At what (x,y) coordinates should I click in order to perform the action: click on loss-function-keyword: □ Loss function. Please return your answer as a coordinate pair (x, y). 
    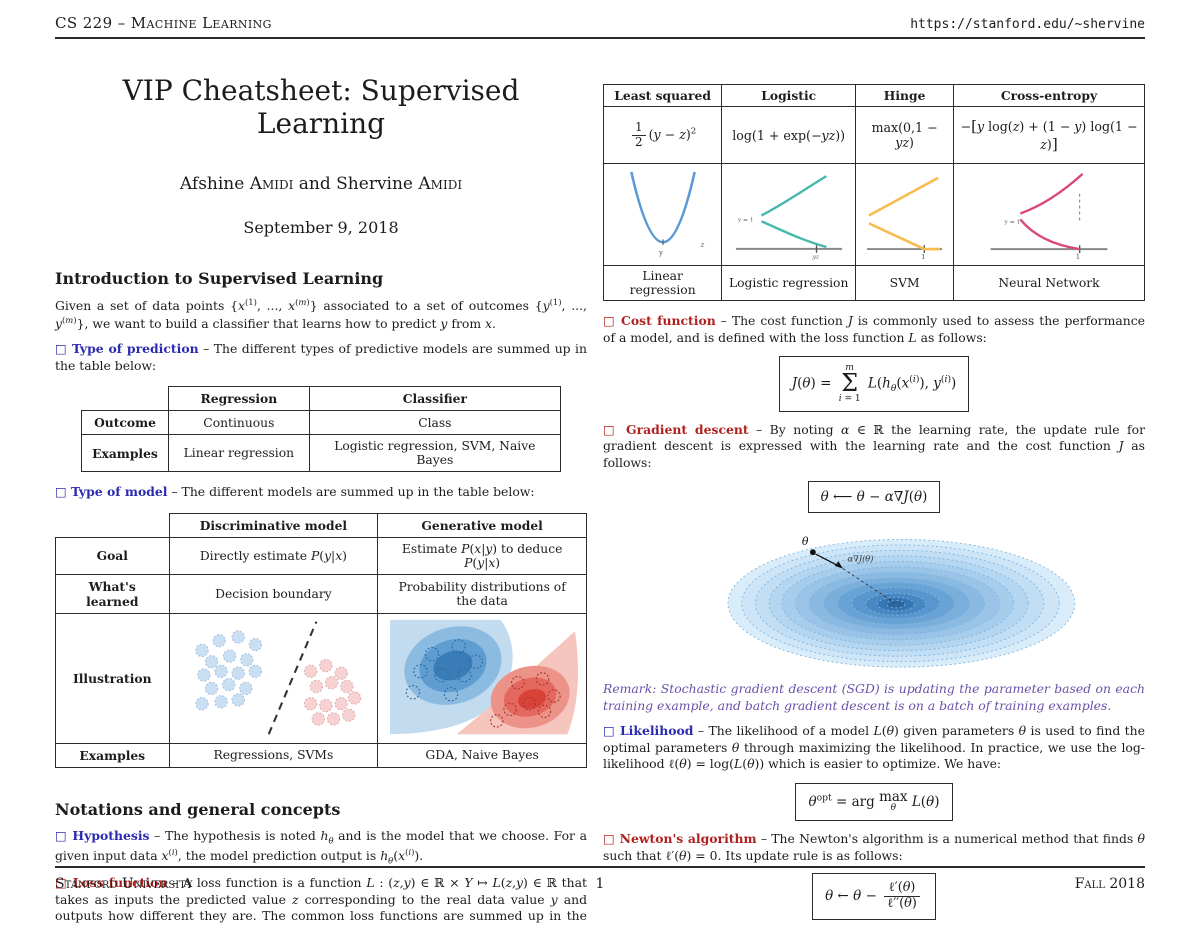
    Looking at the image, I should click on (111, 883).